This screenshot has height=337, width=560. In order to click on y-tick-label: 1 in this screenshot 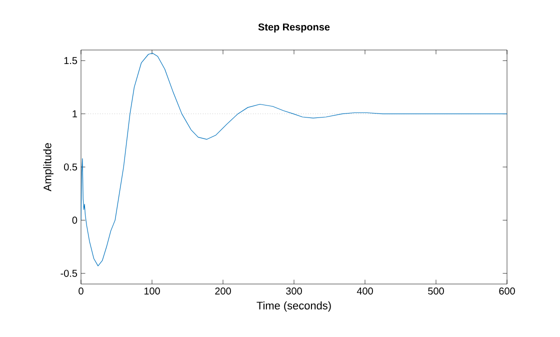, I will do `click(75, 114)`.